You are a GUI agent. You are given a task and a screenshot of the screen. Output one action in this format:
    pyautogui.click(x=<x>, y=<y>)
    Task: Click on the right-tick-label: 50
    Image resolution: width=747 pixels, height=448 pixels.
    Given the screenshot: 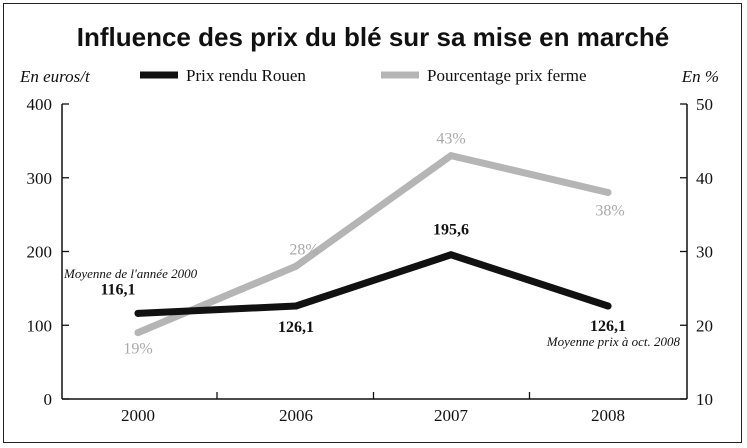 What is the action you would take?
    pyautogui.click(x=704, y=104)
    